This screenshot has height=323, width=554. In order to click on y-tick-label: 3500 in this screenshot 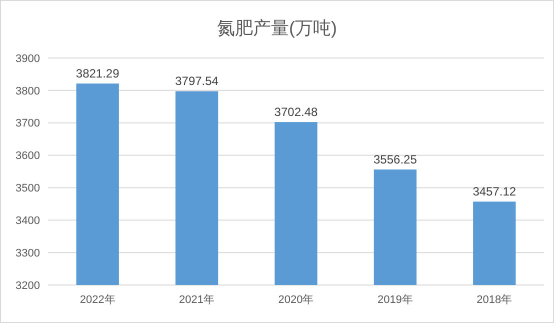, I will do `click(28, 188)`.